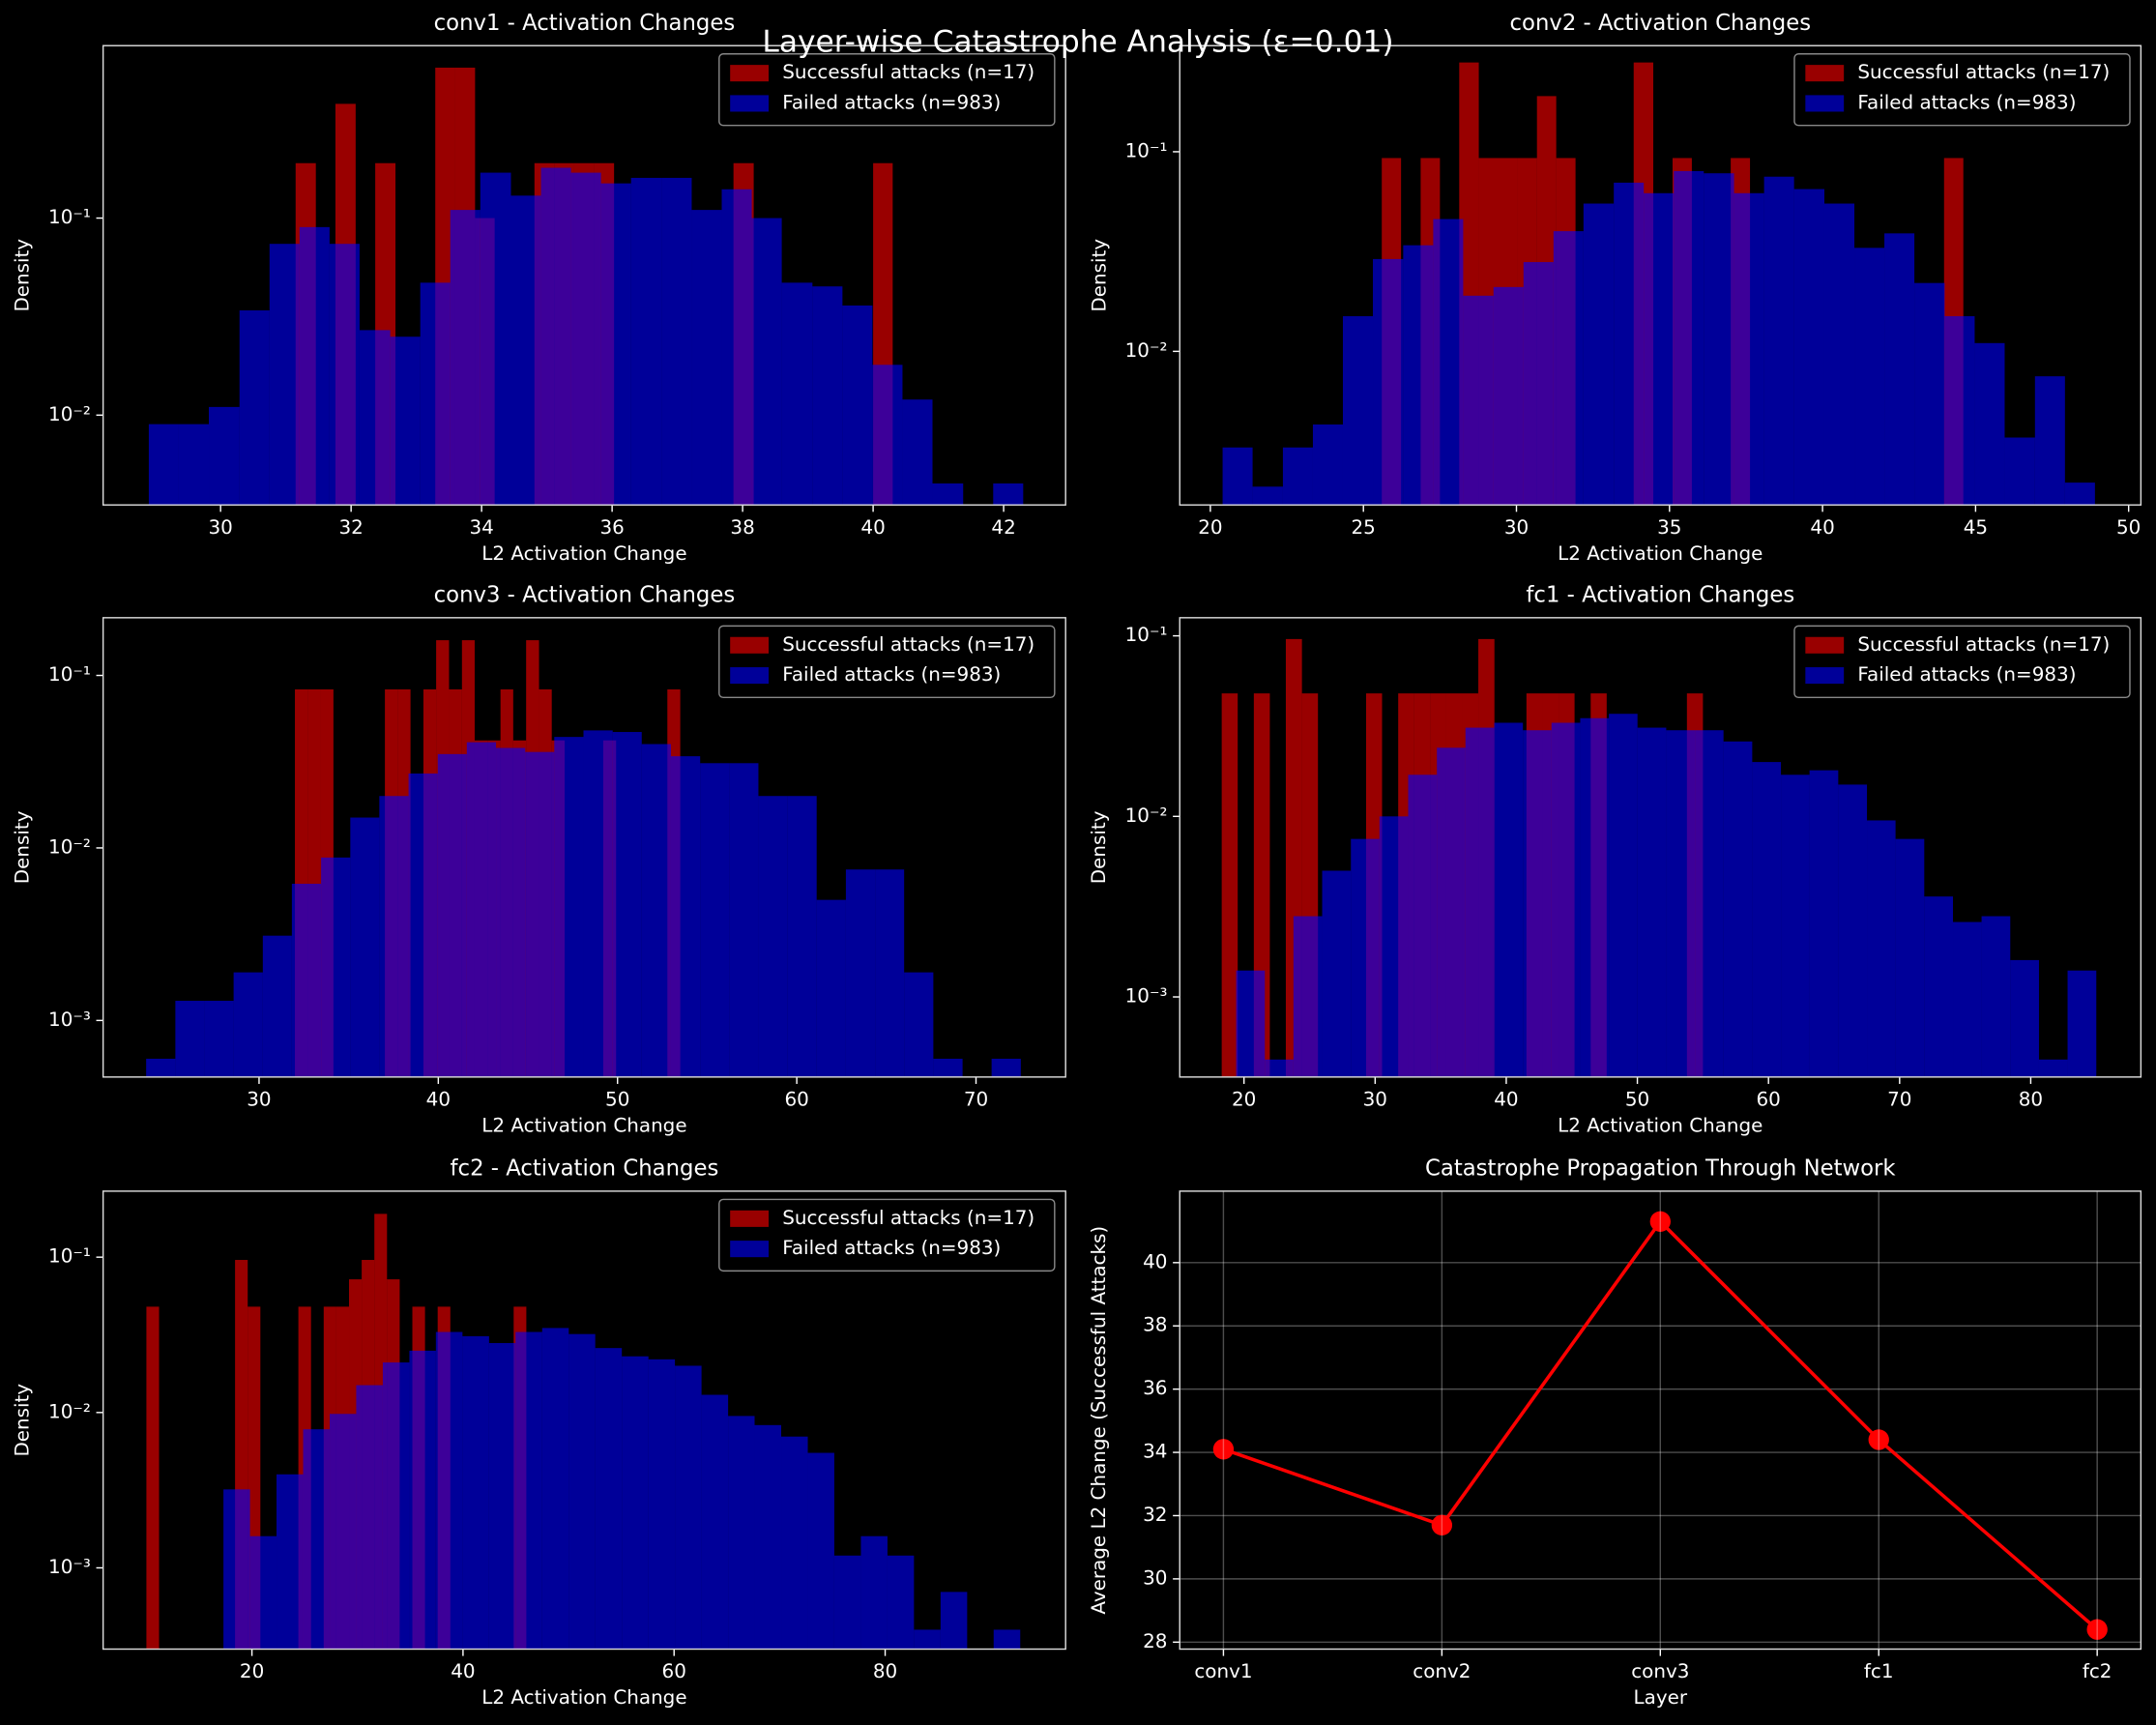 This screenshot has width=2156, height=1725. I want to click on x-tick-label: 70, so click(976, 1100).